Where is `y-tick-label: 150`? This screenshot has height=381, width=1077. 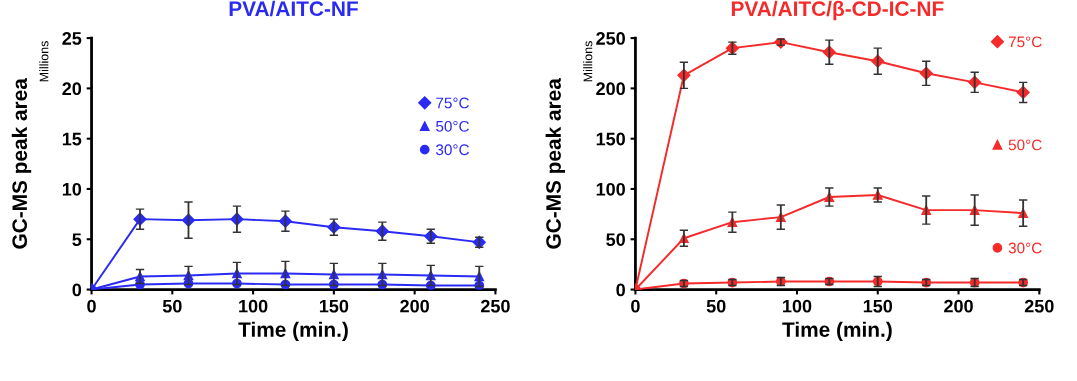 y-tick-label: 150 is located at coordinates (610, 139).